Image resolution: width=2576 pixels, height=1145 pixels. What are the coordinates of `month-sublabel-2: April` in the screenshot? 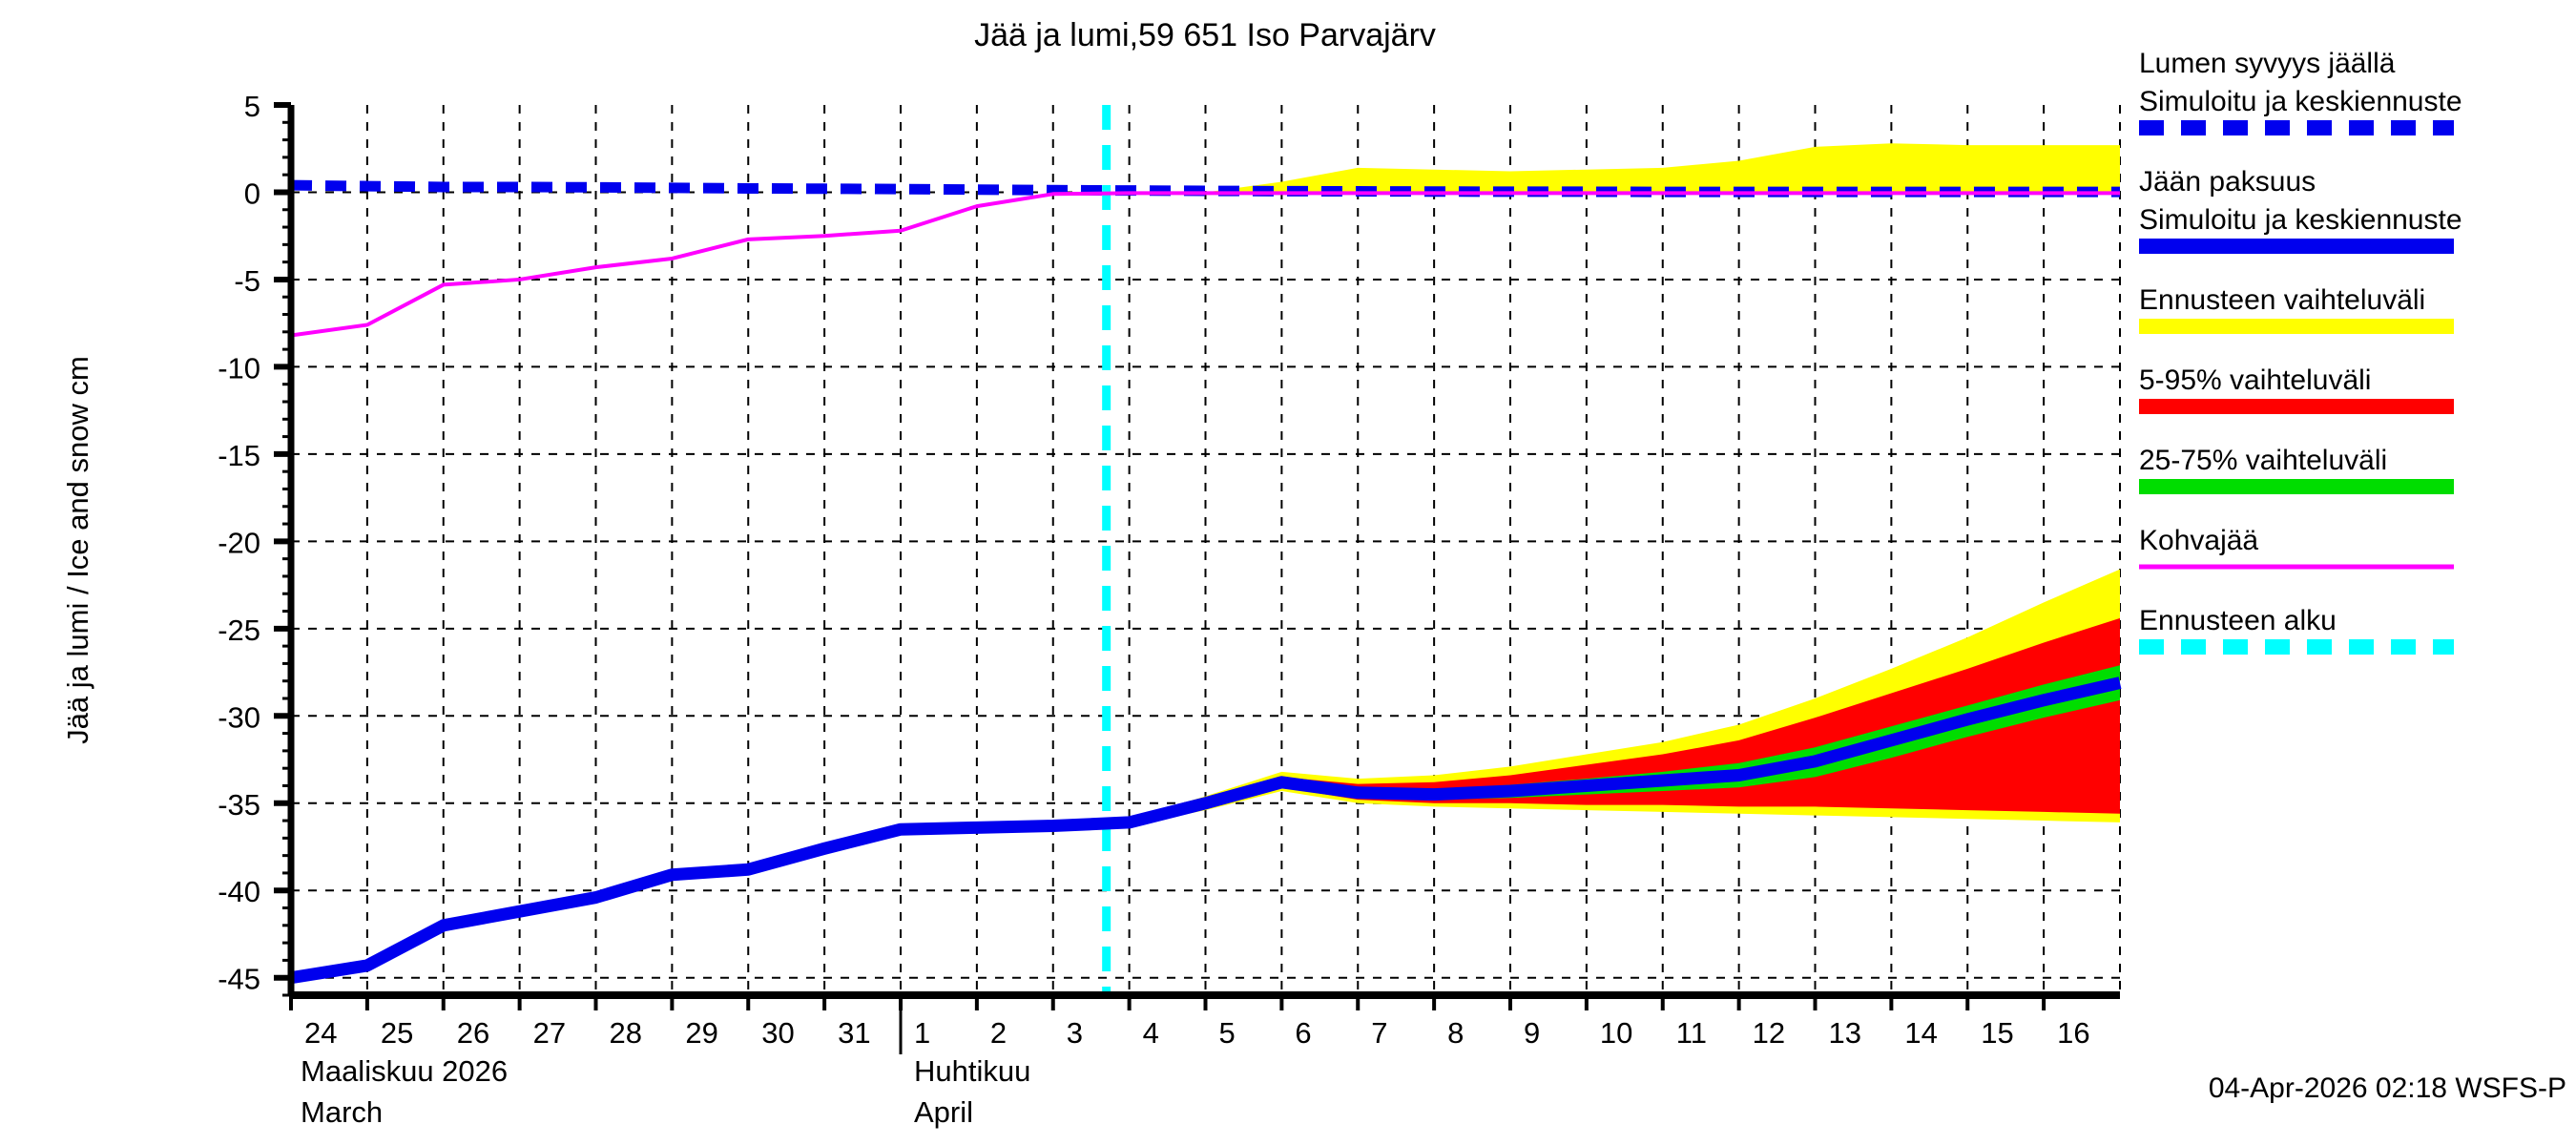 It's located at (943, 1112).